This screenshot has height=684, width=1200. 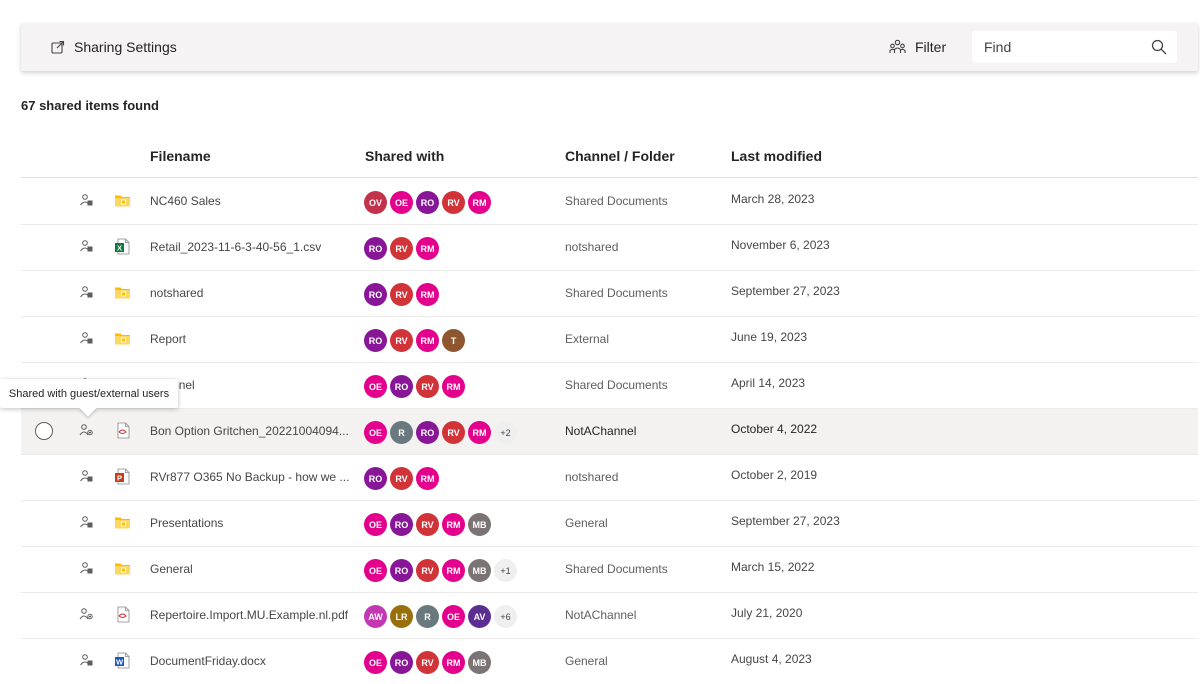 I want to click on search-icon, so click(x=1159, y=47).